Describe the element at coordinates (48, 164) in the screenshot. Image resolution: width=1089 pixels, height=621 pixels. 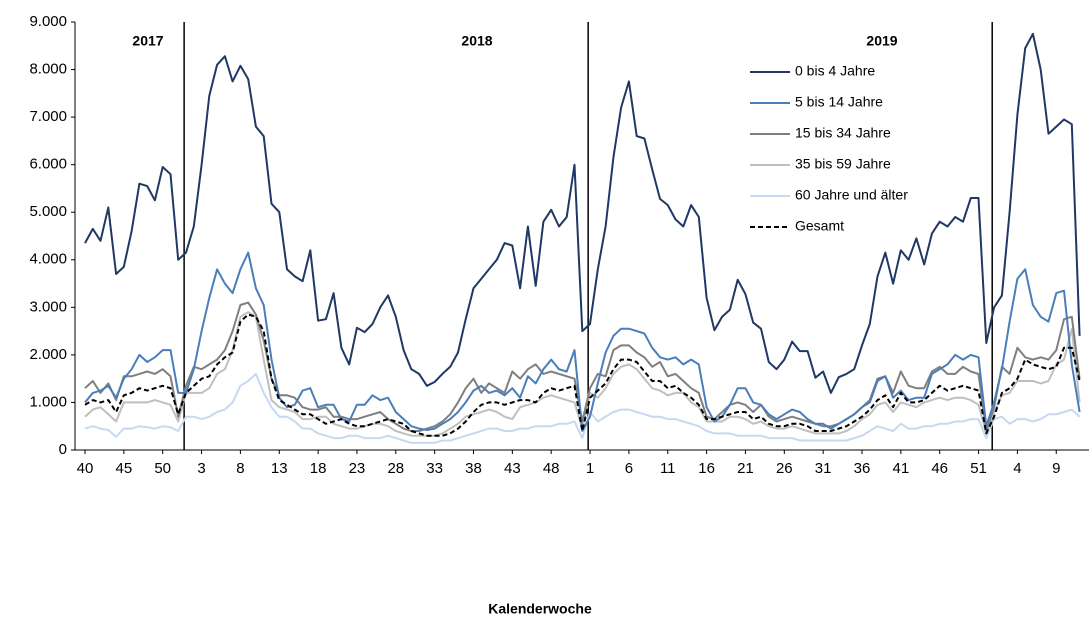
I see `y-tick-label: 6.000` at that location.